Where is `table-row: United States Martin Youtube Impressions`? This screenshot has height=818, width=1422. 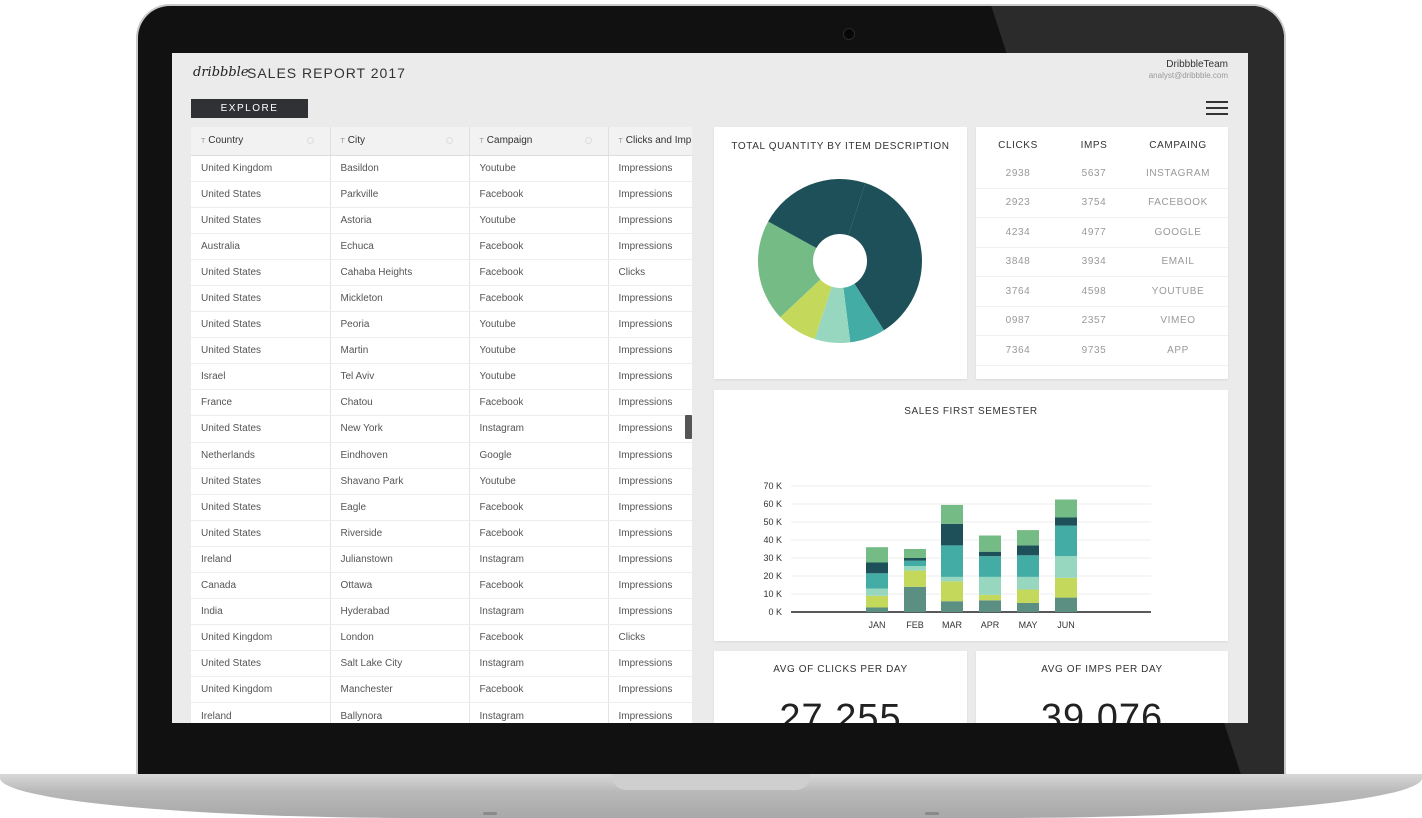 table-row: United States Martin Youtube Impressions is located at coordinates (441, 351).